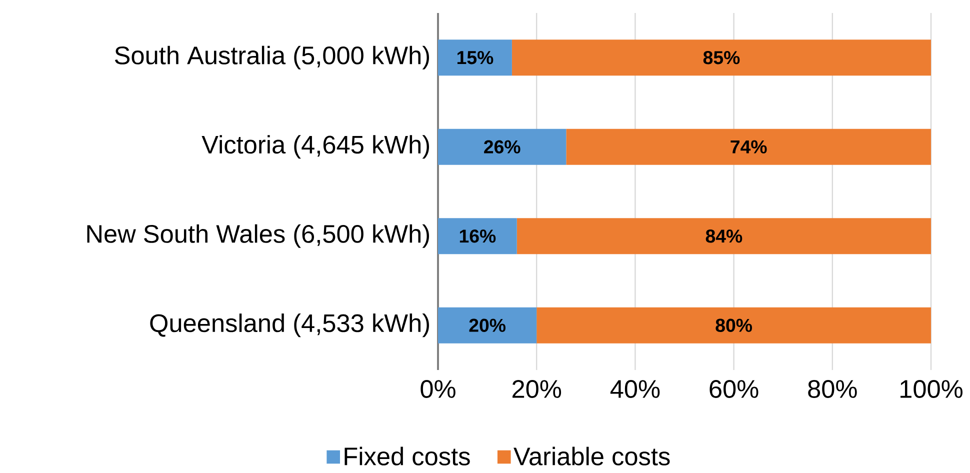 The width and height of the screenshot is (970, 473). Describe the element at coordinates (289, 326) in the screenshot. I see `y-tick-label: Queensland (4,533 kWh)` at that location.